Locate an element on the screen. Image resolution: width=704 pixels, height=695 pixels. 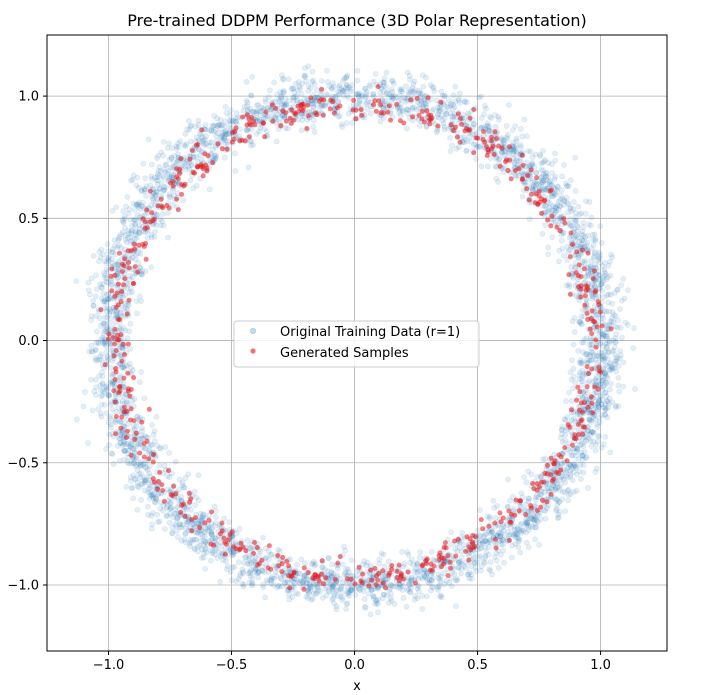
y-tick-label: −0.5 is located at coordinates (23, 463).